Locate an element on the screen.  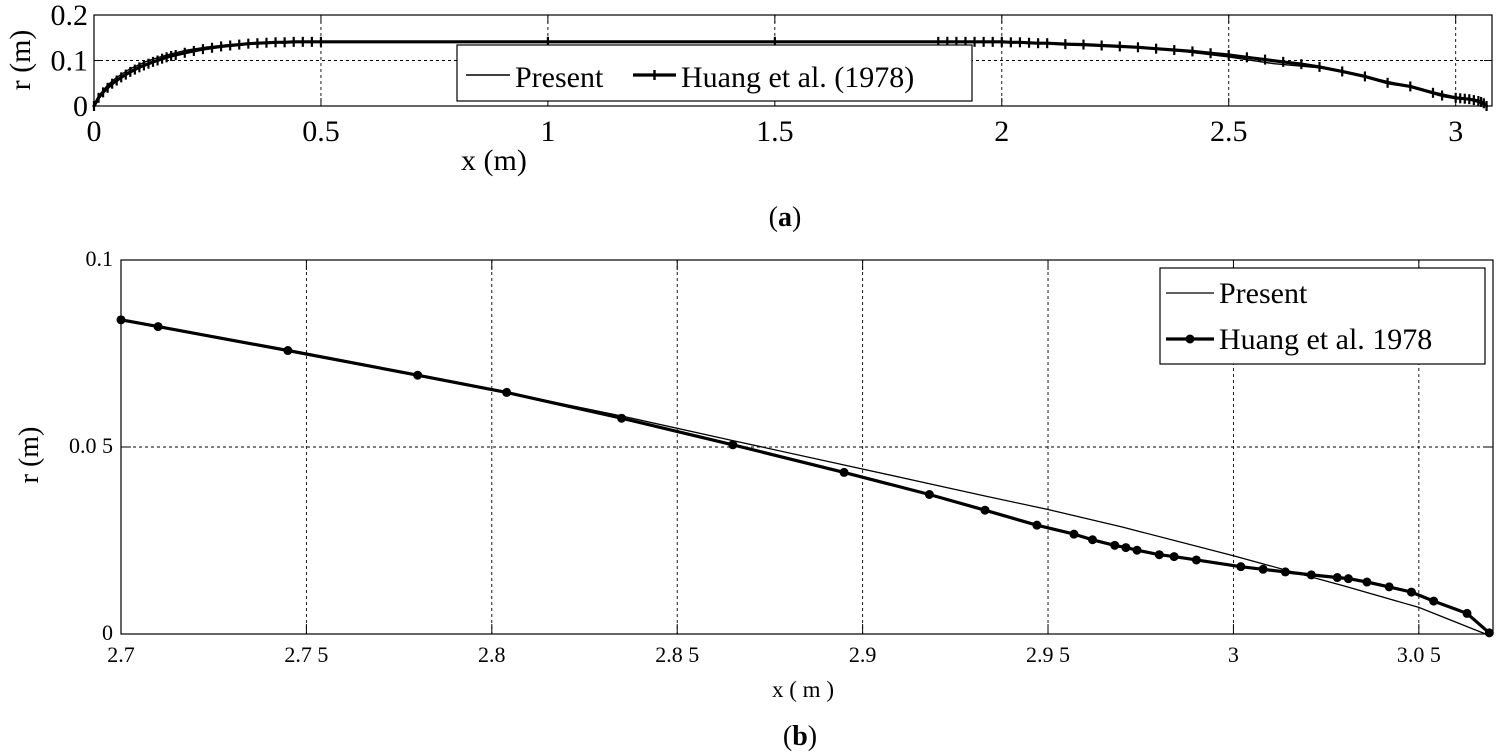
panel-a-xtick-label: 1 is located at coordinates (547, 131).